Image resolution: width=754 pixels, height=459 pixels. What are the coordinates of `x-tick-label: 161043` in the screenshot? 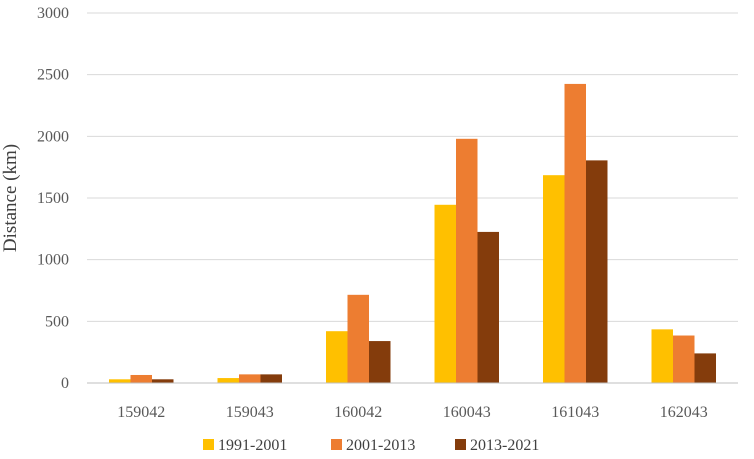 It's located at (575, 412).